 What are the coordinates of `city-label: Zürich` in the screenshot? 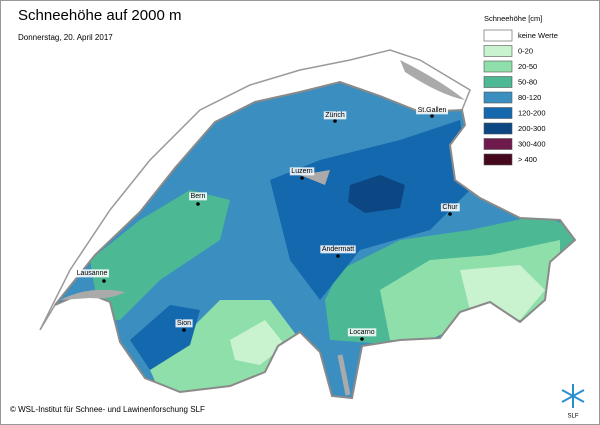 It's located at (335, 115).